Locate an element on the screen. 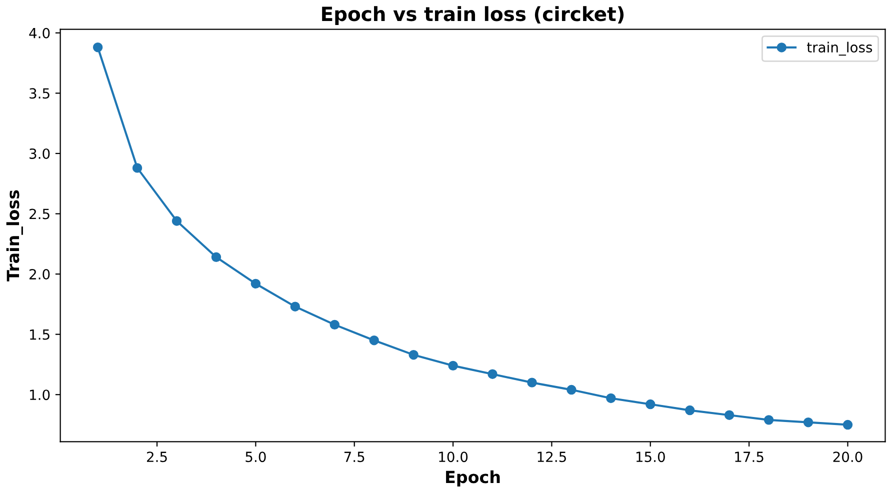  x-tick-label: 15.0 is located at coordinates (650, 457).